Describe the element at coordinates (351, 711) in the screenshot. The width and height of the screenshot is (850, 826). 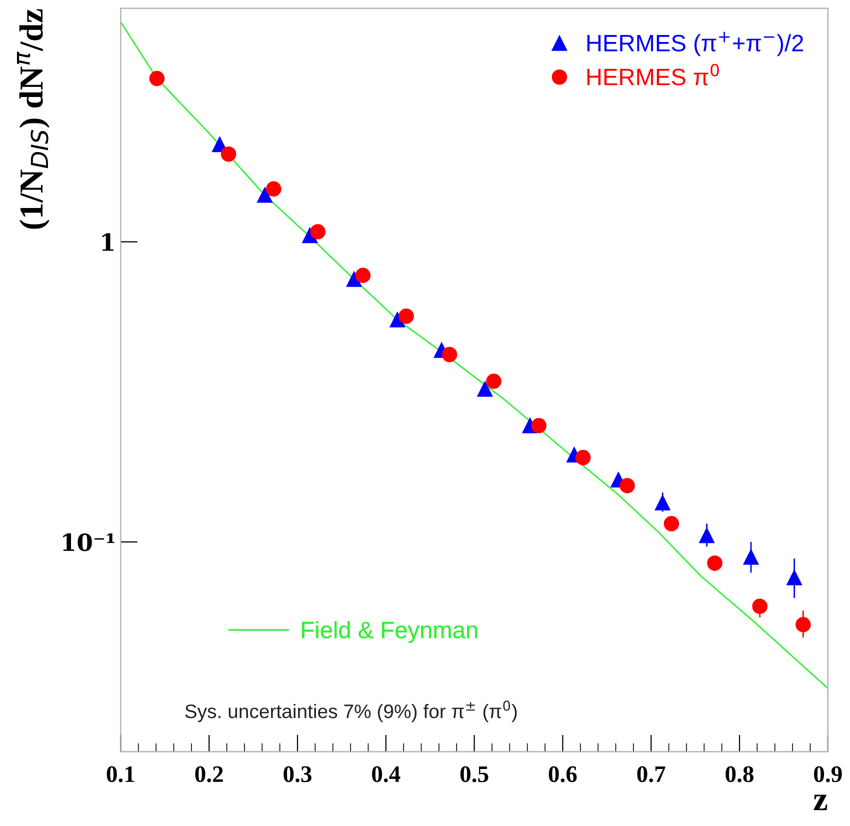
I see `annotation: Sys. uncertainties 7% (9%) for π$^{±}$ (π$^{0}$)` at that location.